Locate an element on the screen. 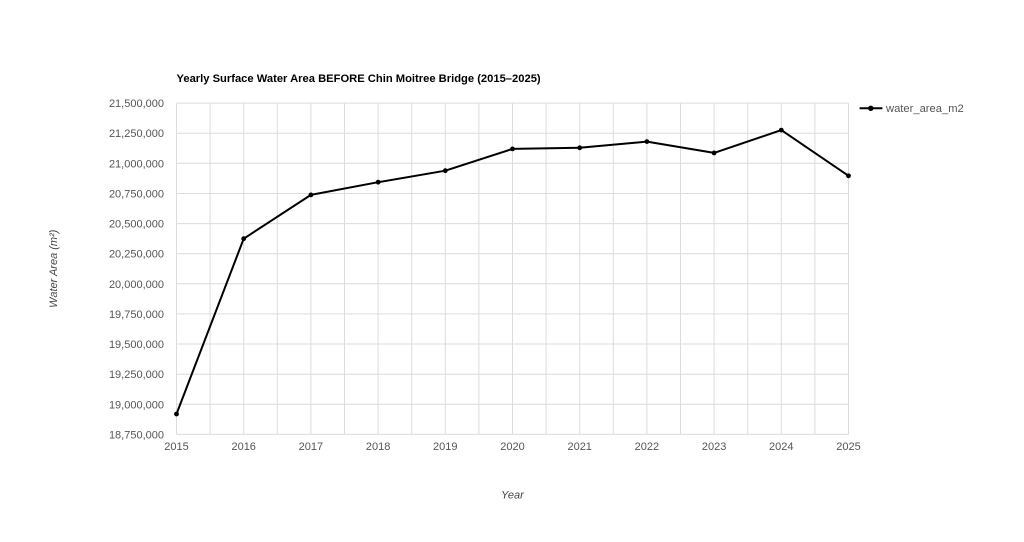 This screenshot has width=1024, height=542. svg-text: 19,750,000 is located at coordinates (136, 315).